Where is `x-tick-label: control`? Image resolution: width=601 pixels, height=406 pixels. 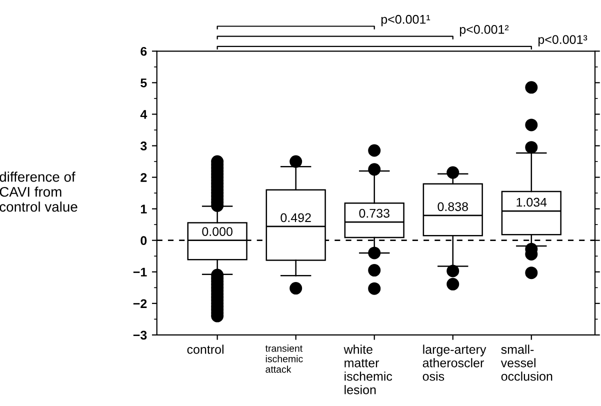
x-tick-label: control is located at coordinates (205, 349).